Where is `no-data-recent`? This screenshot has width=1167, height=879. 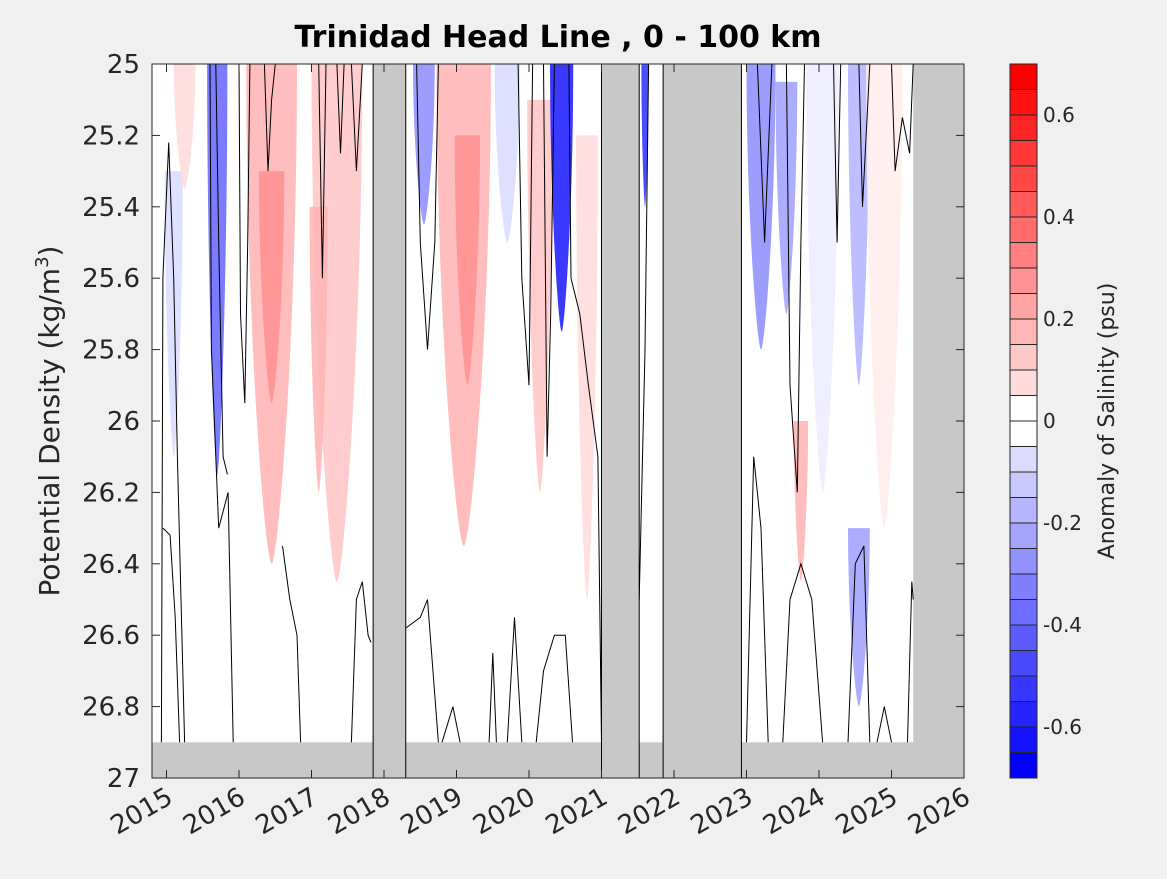
no-data-recent is located at coordinates (938, 421).